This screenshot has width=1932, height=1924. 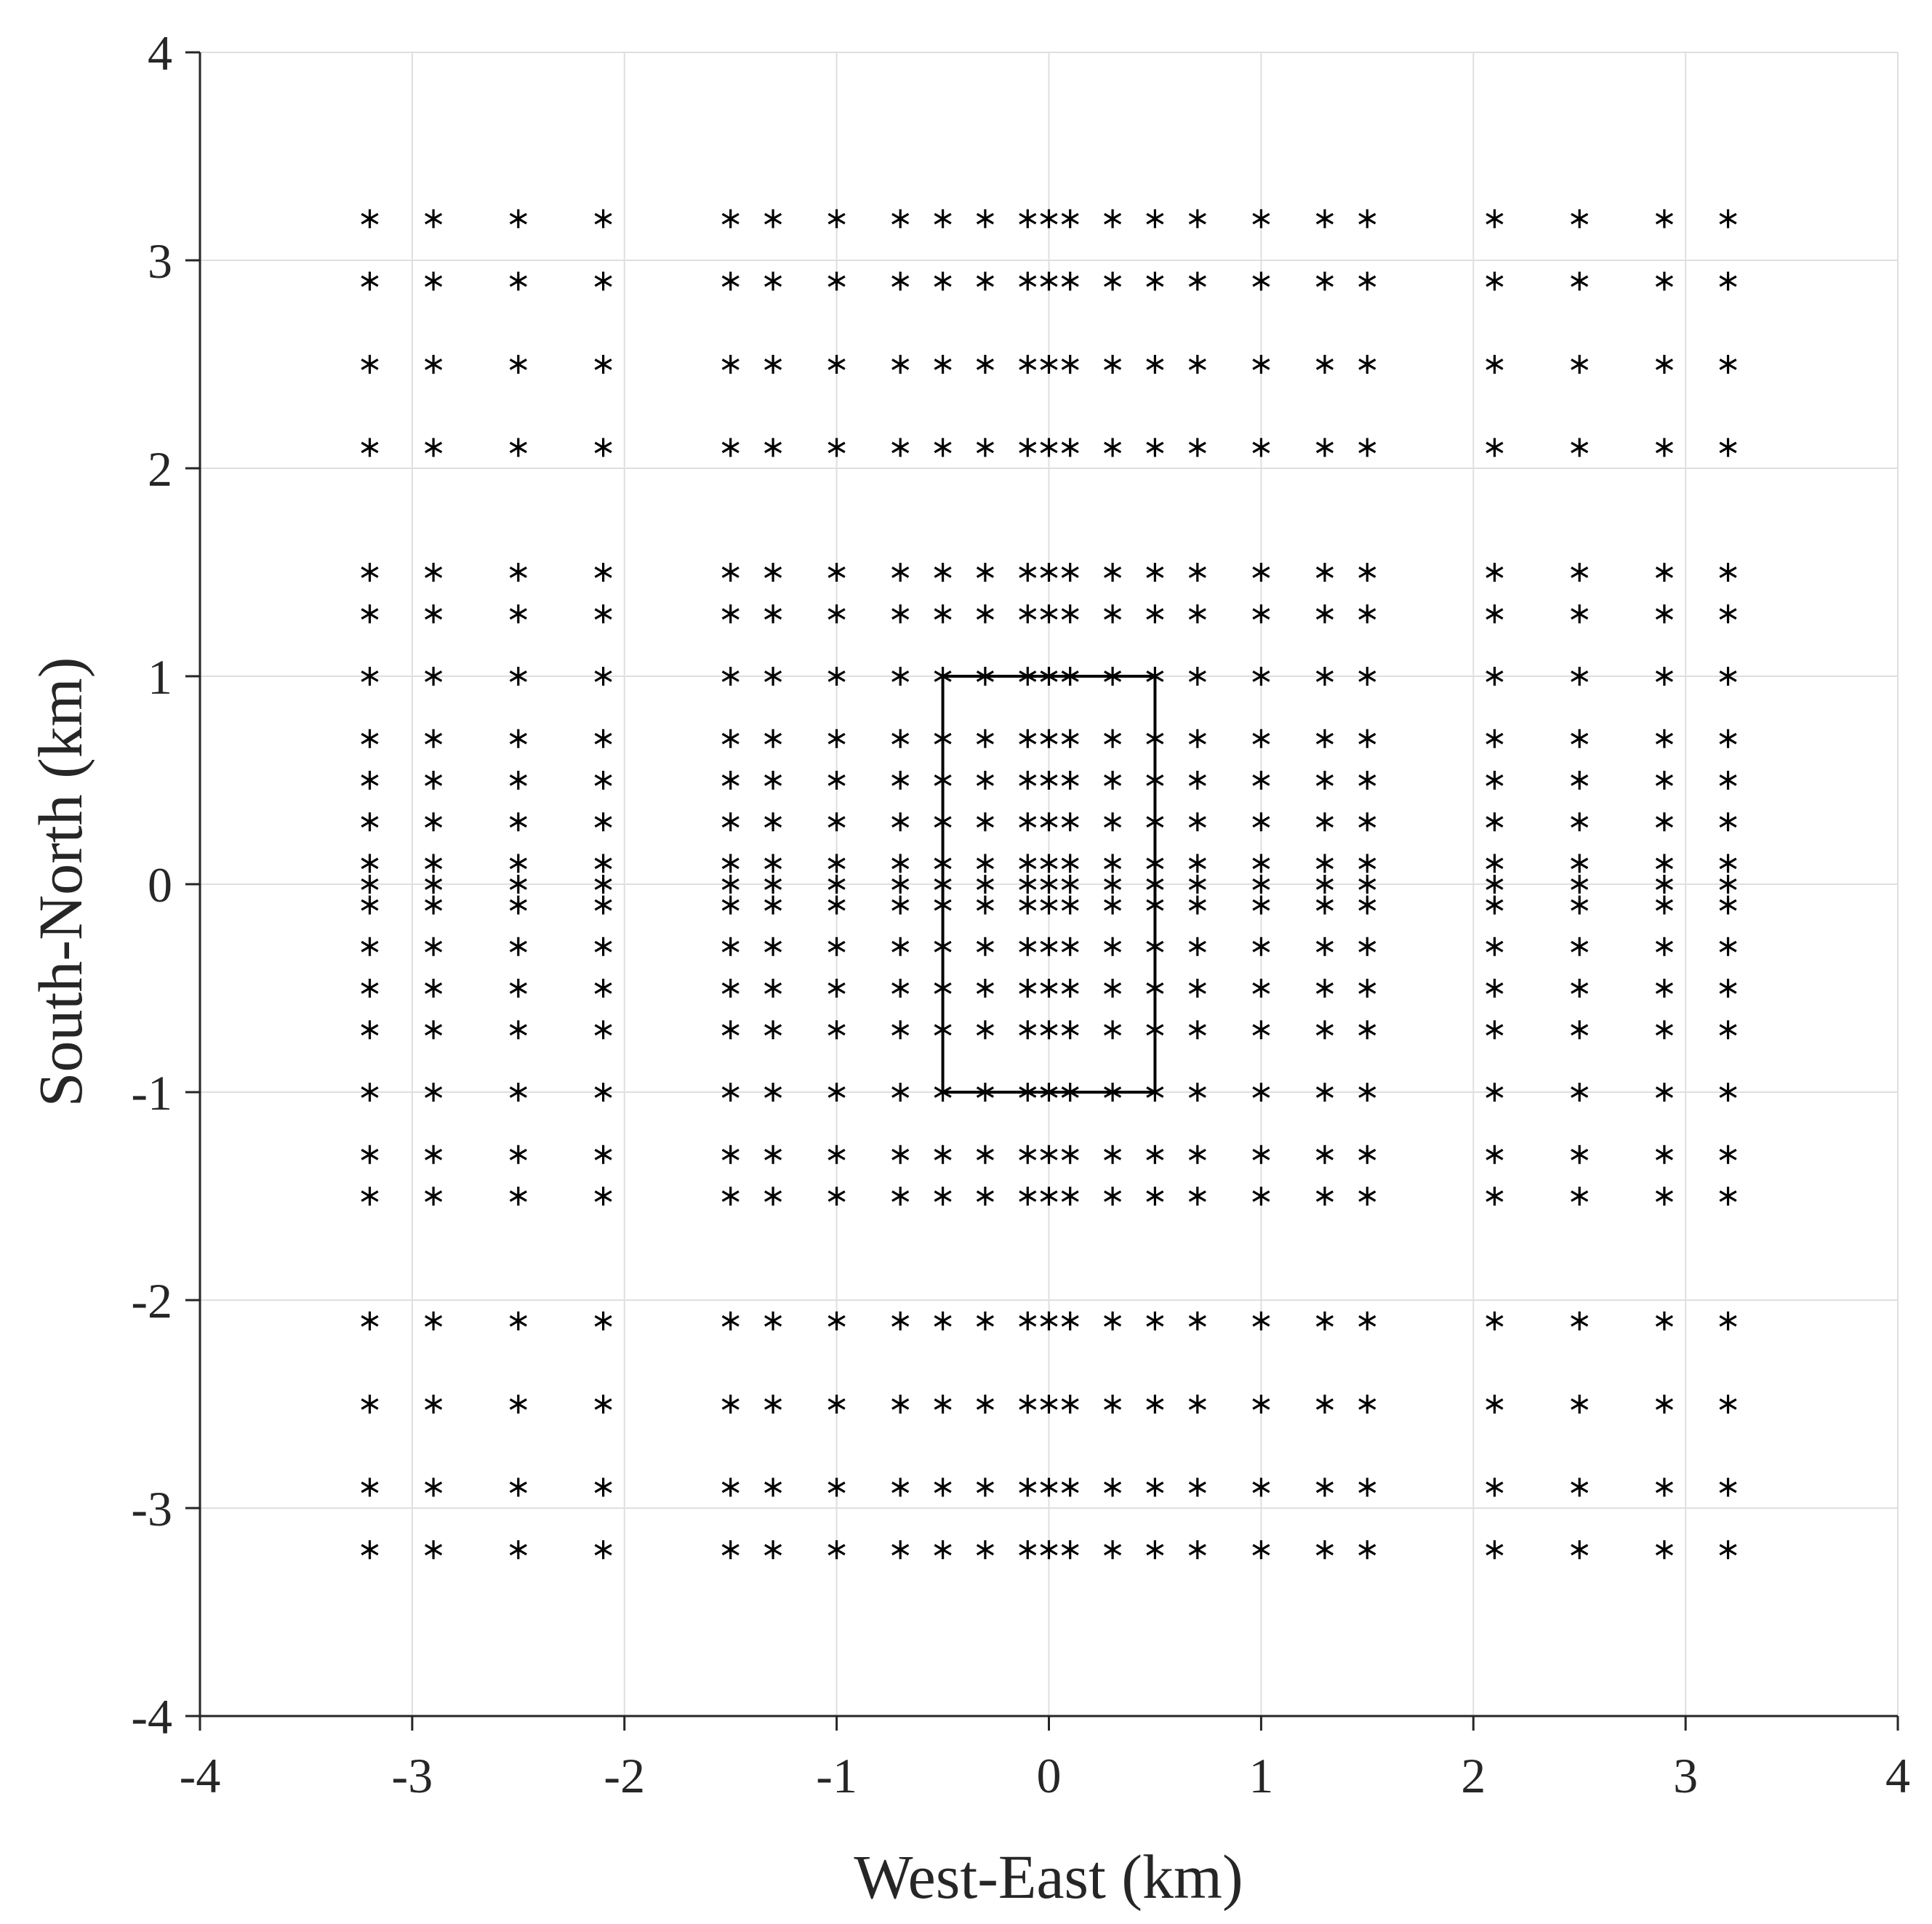 I want to click on y-tick-label: 1, so click(x=160, y=677).